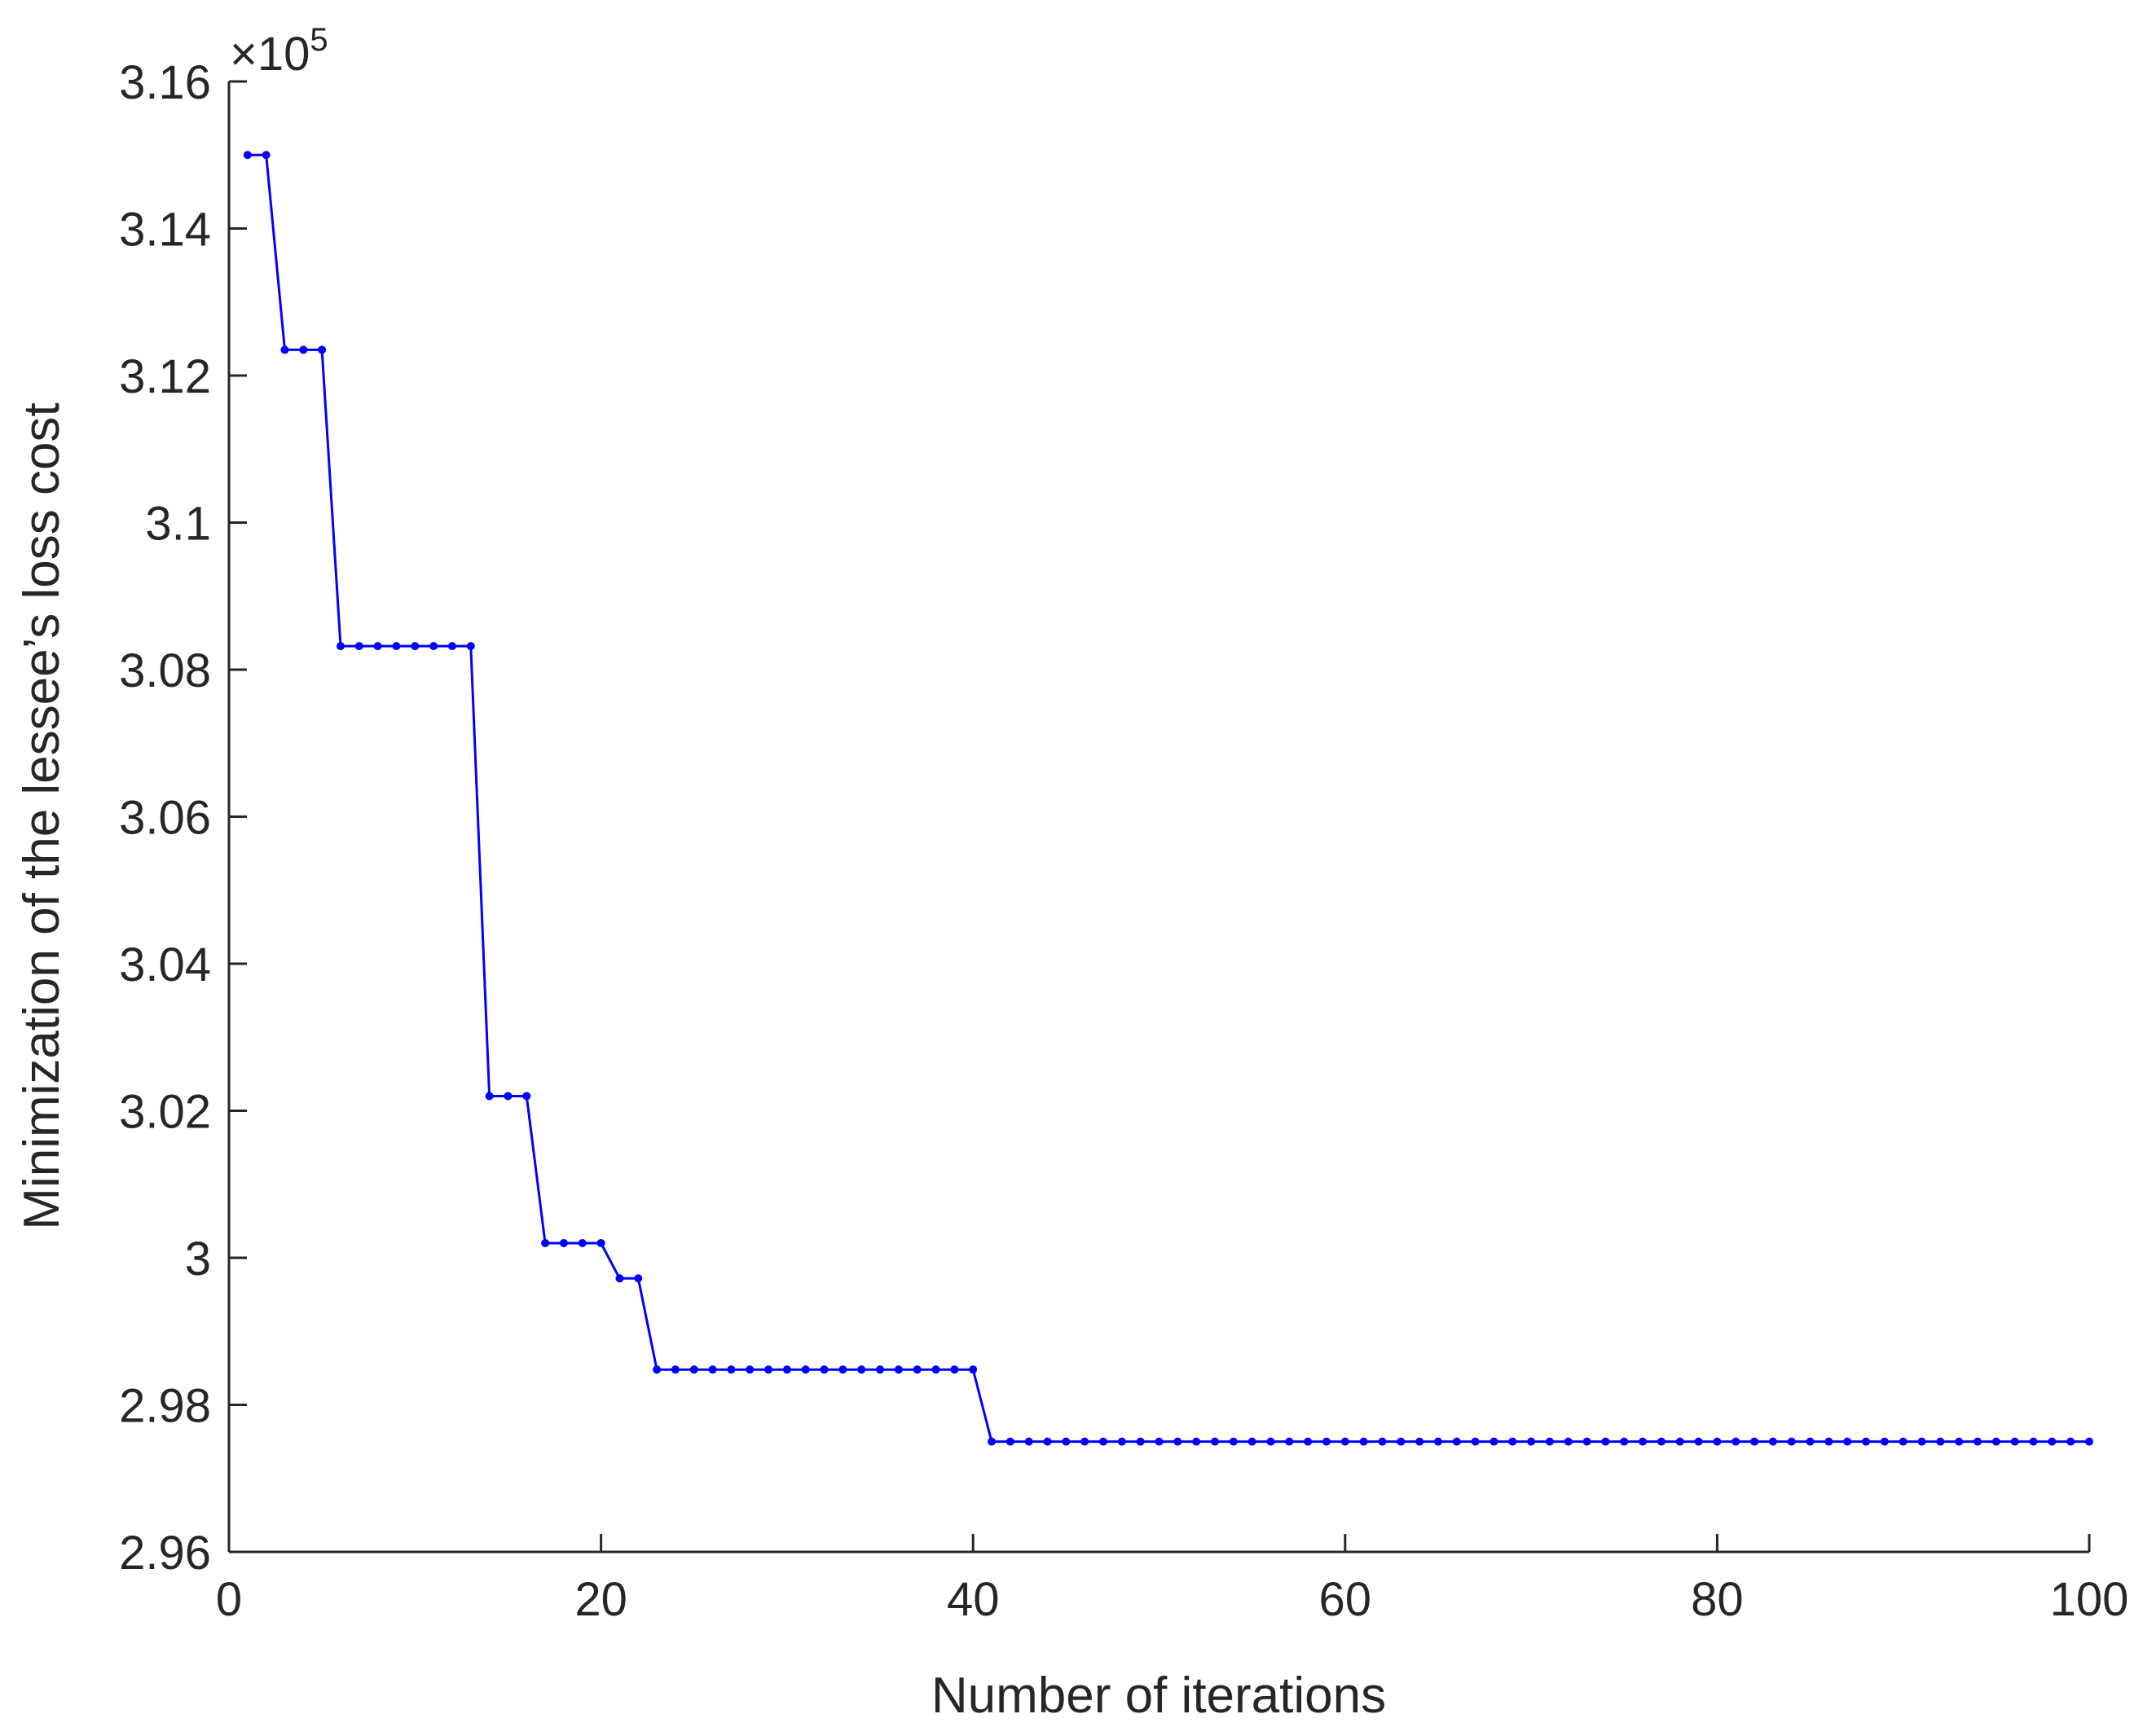 Image resolution: width=2143 pixels, height=1736 pixels. What do you see at coordinates (165, 230) in the screenshot?
I see `y-tick-label: 3.14` at bounding box center [165, 230].